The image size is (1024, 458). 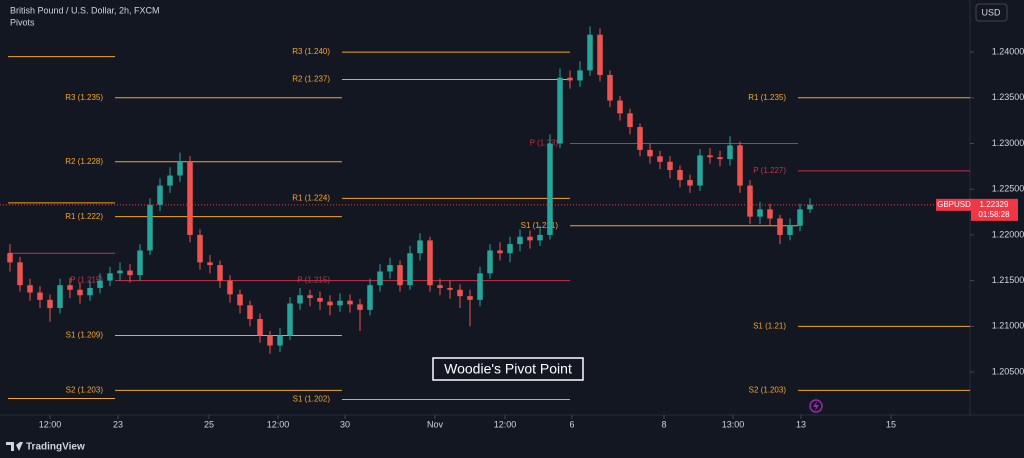 I want to click on pivot-label: S1 (1.21), so click(x=769, y=325).